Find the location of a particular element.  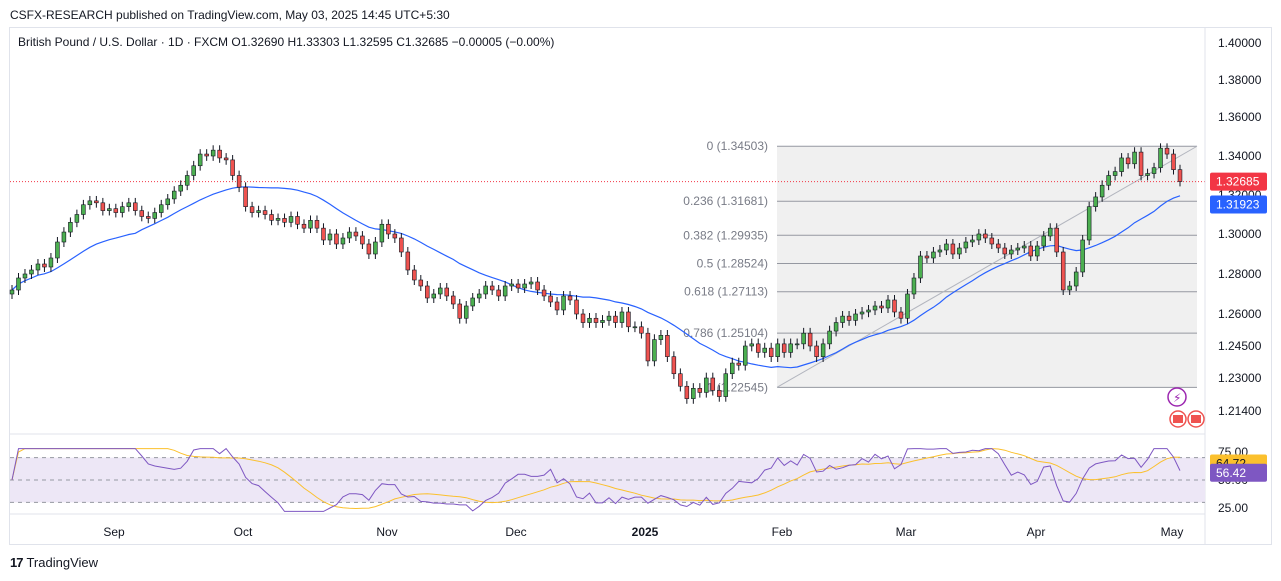

header-part: −0.00005 (−0.00%) is located at coordinates (503, 42).